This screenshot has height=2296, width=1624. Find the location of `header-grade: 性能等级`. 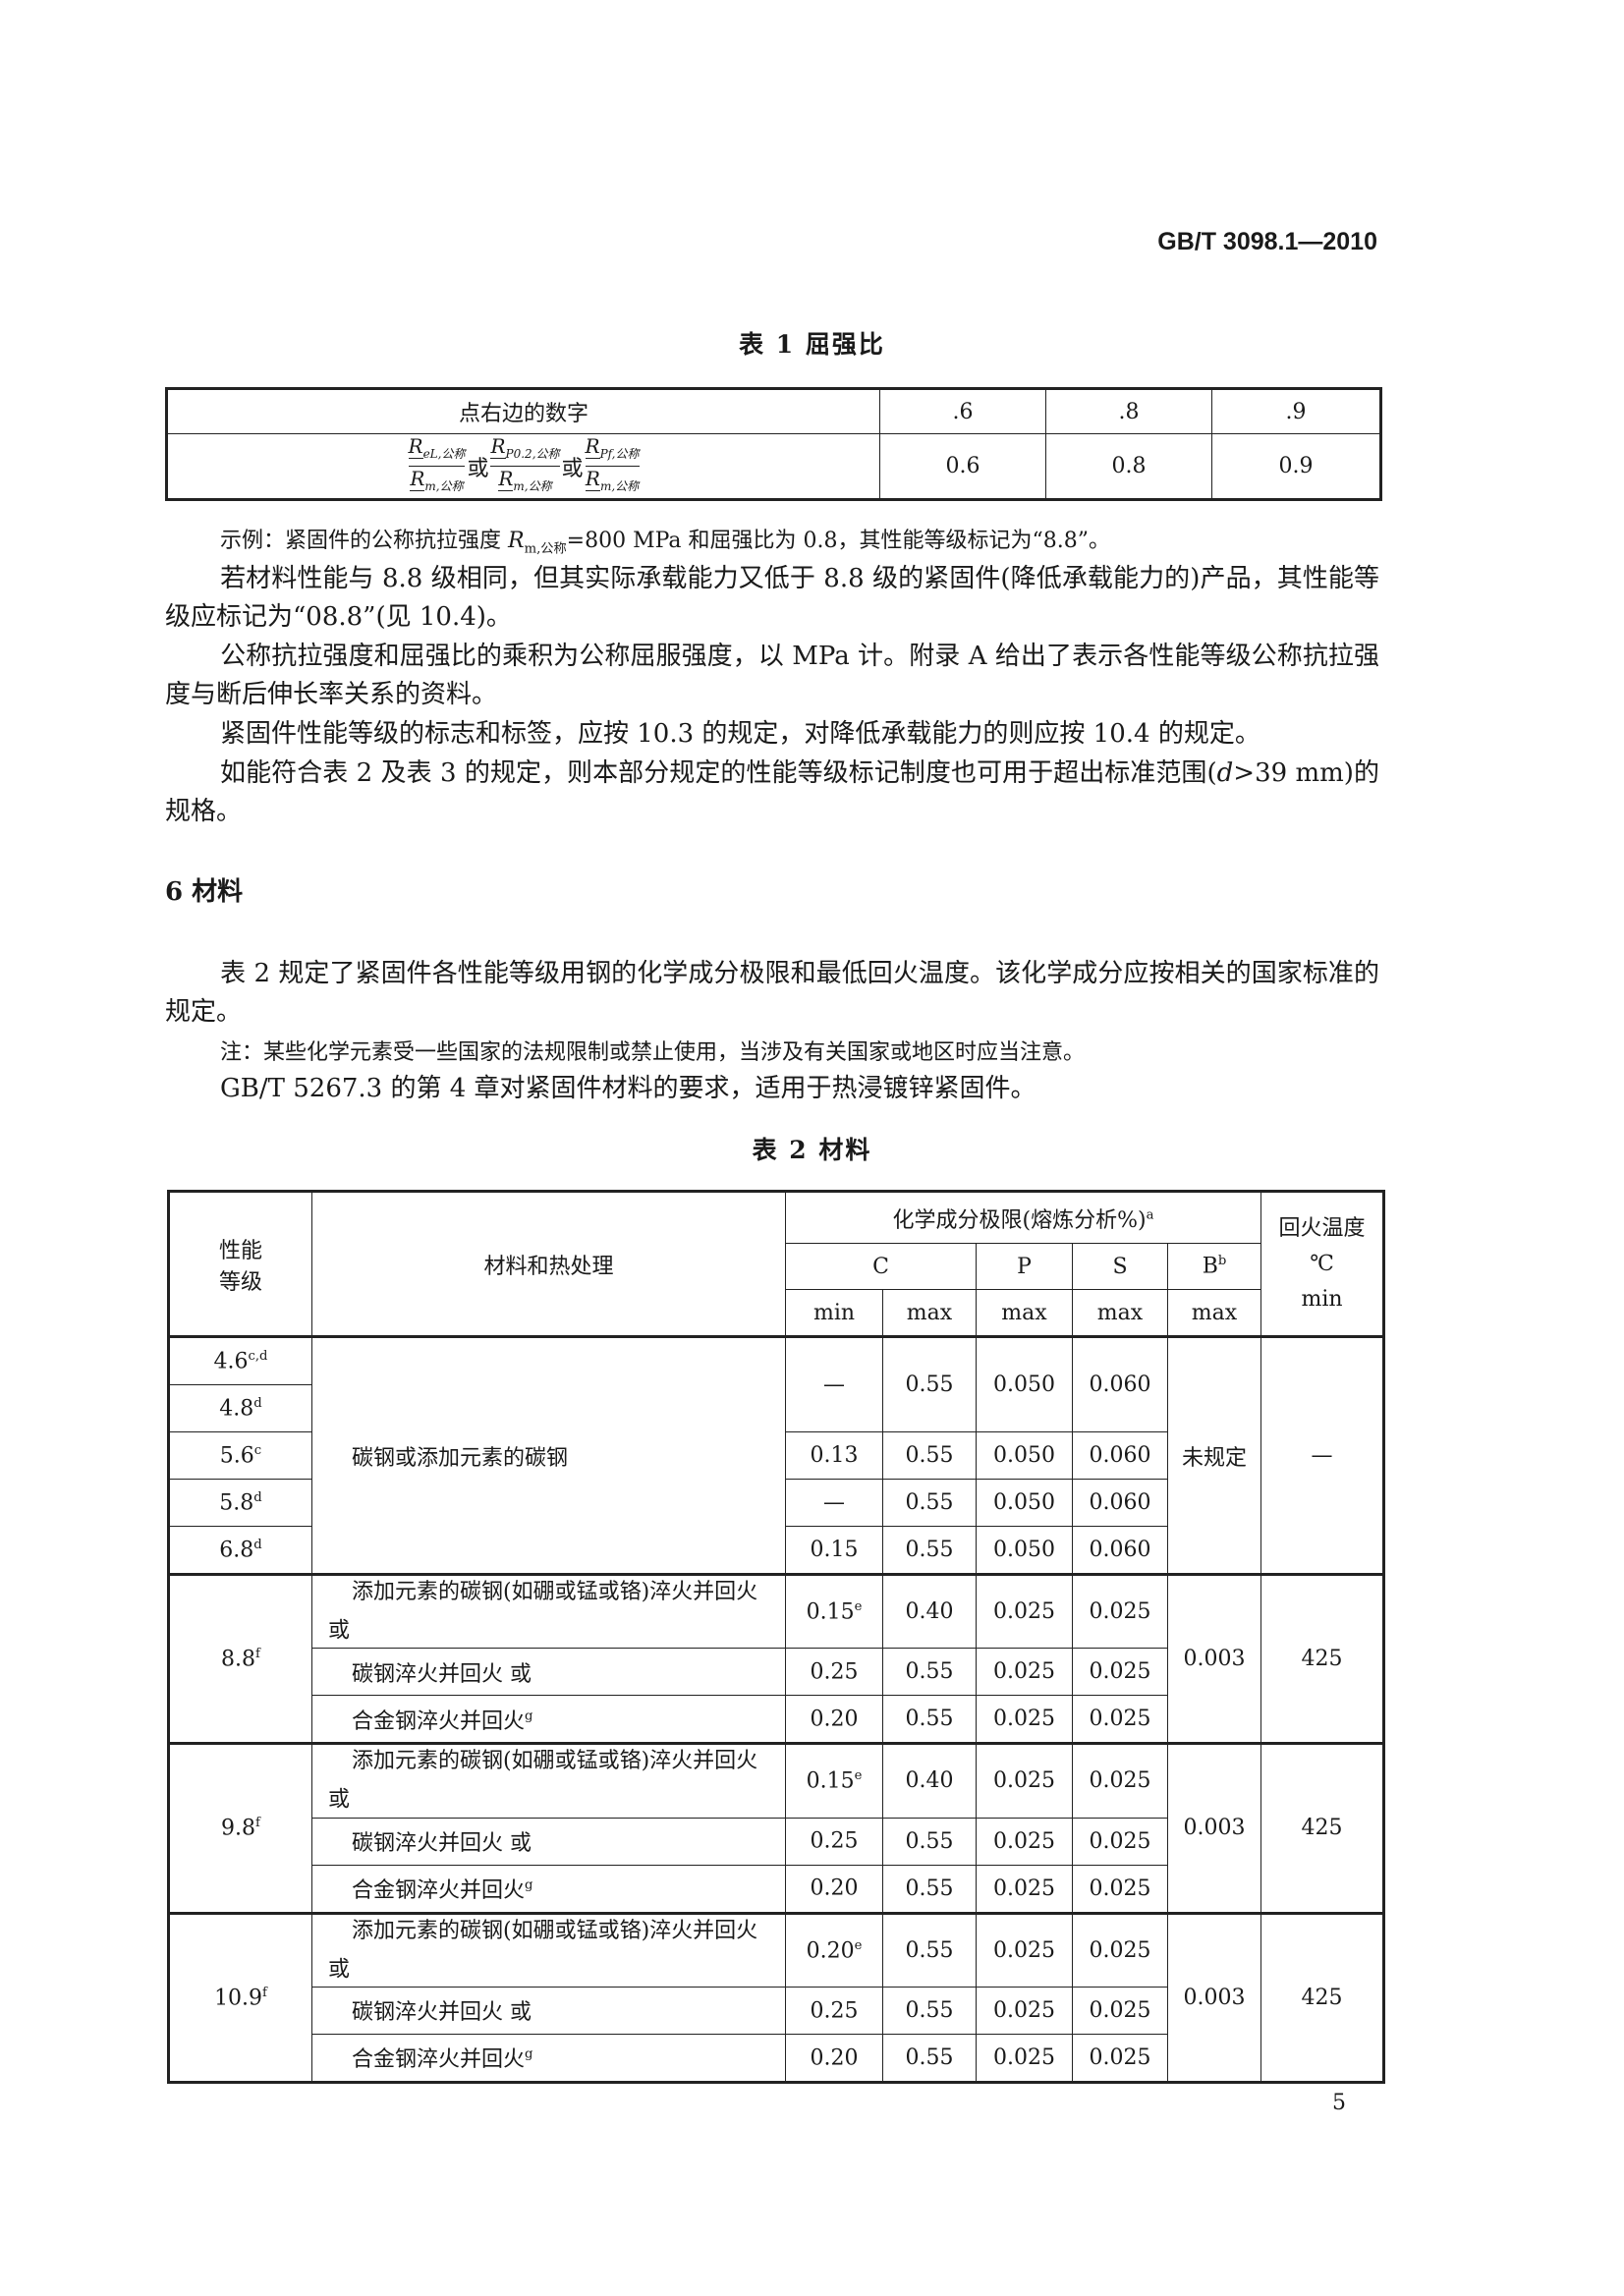

header-grade: 性能等级 is located at coordinates (240, 1264).